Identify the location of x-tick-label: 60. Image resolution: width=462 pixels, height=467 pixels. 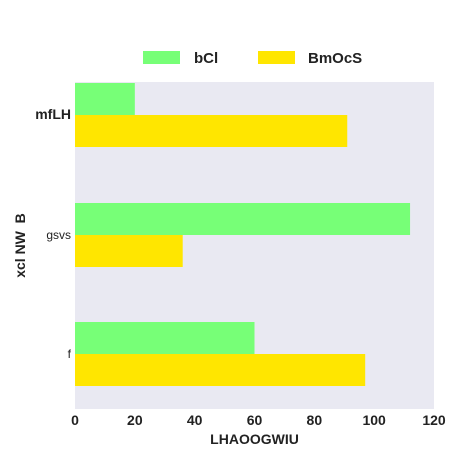
(255, 420).